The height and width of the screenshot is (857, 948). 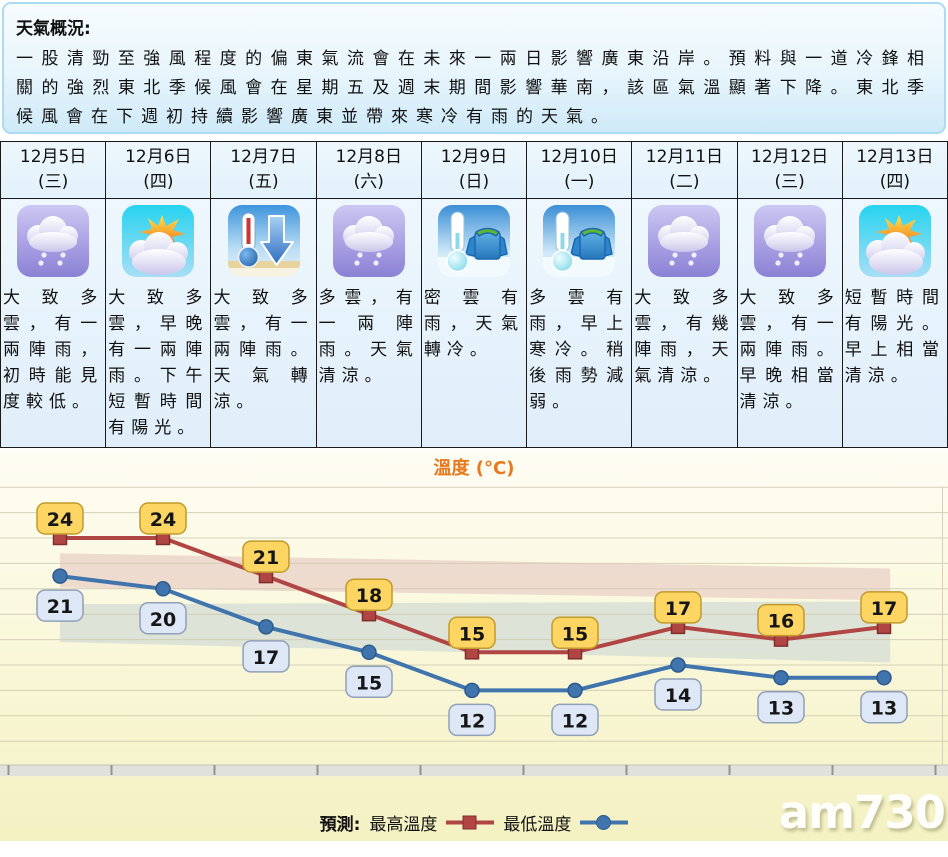 I want to click on day-header: 12月10日 (一), so click(x=579, y=170).